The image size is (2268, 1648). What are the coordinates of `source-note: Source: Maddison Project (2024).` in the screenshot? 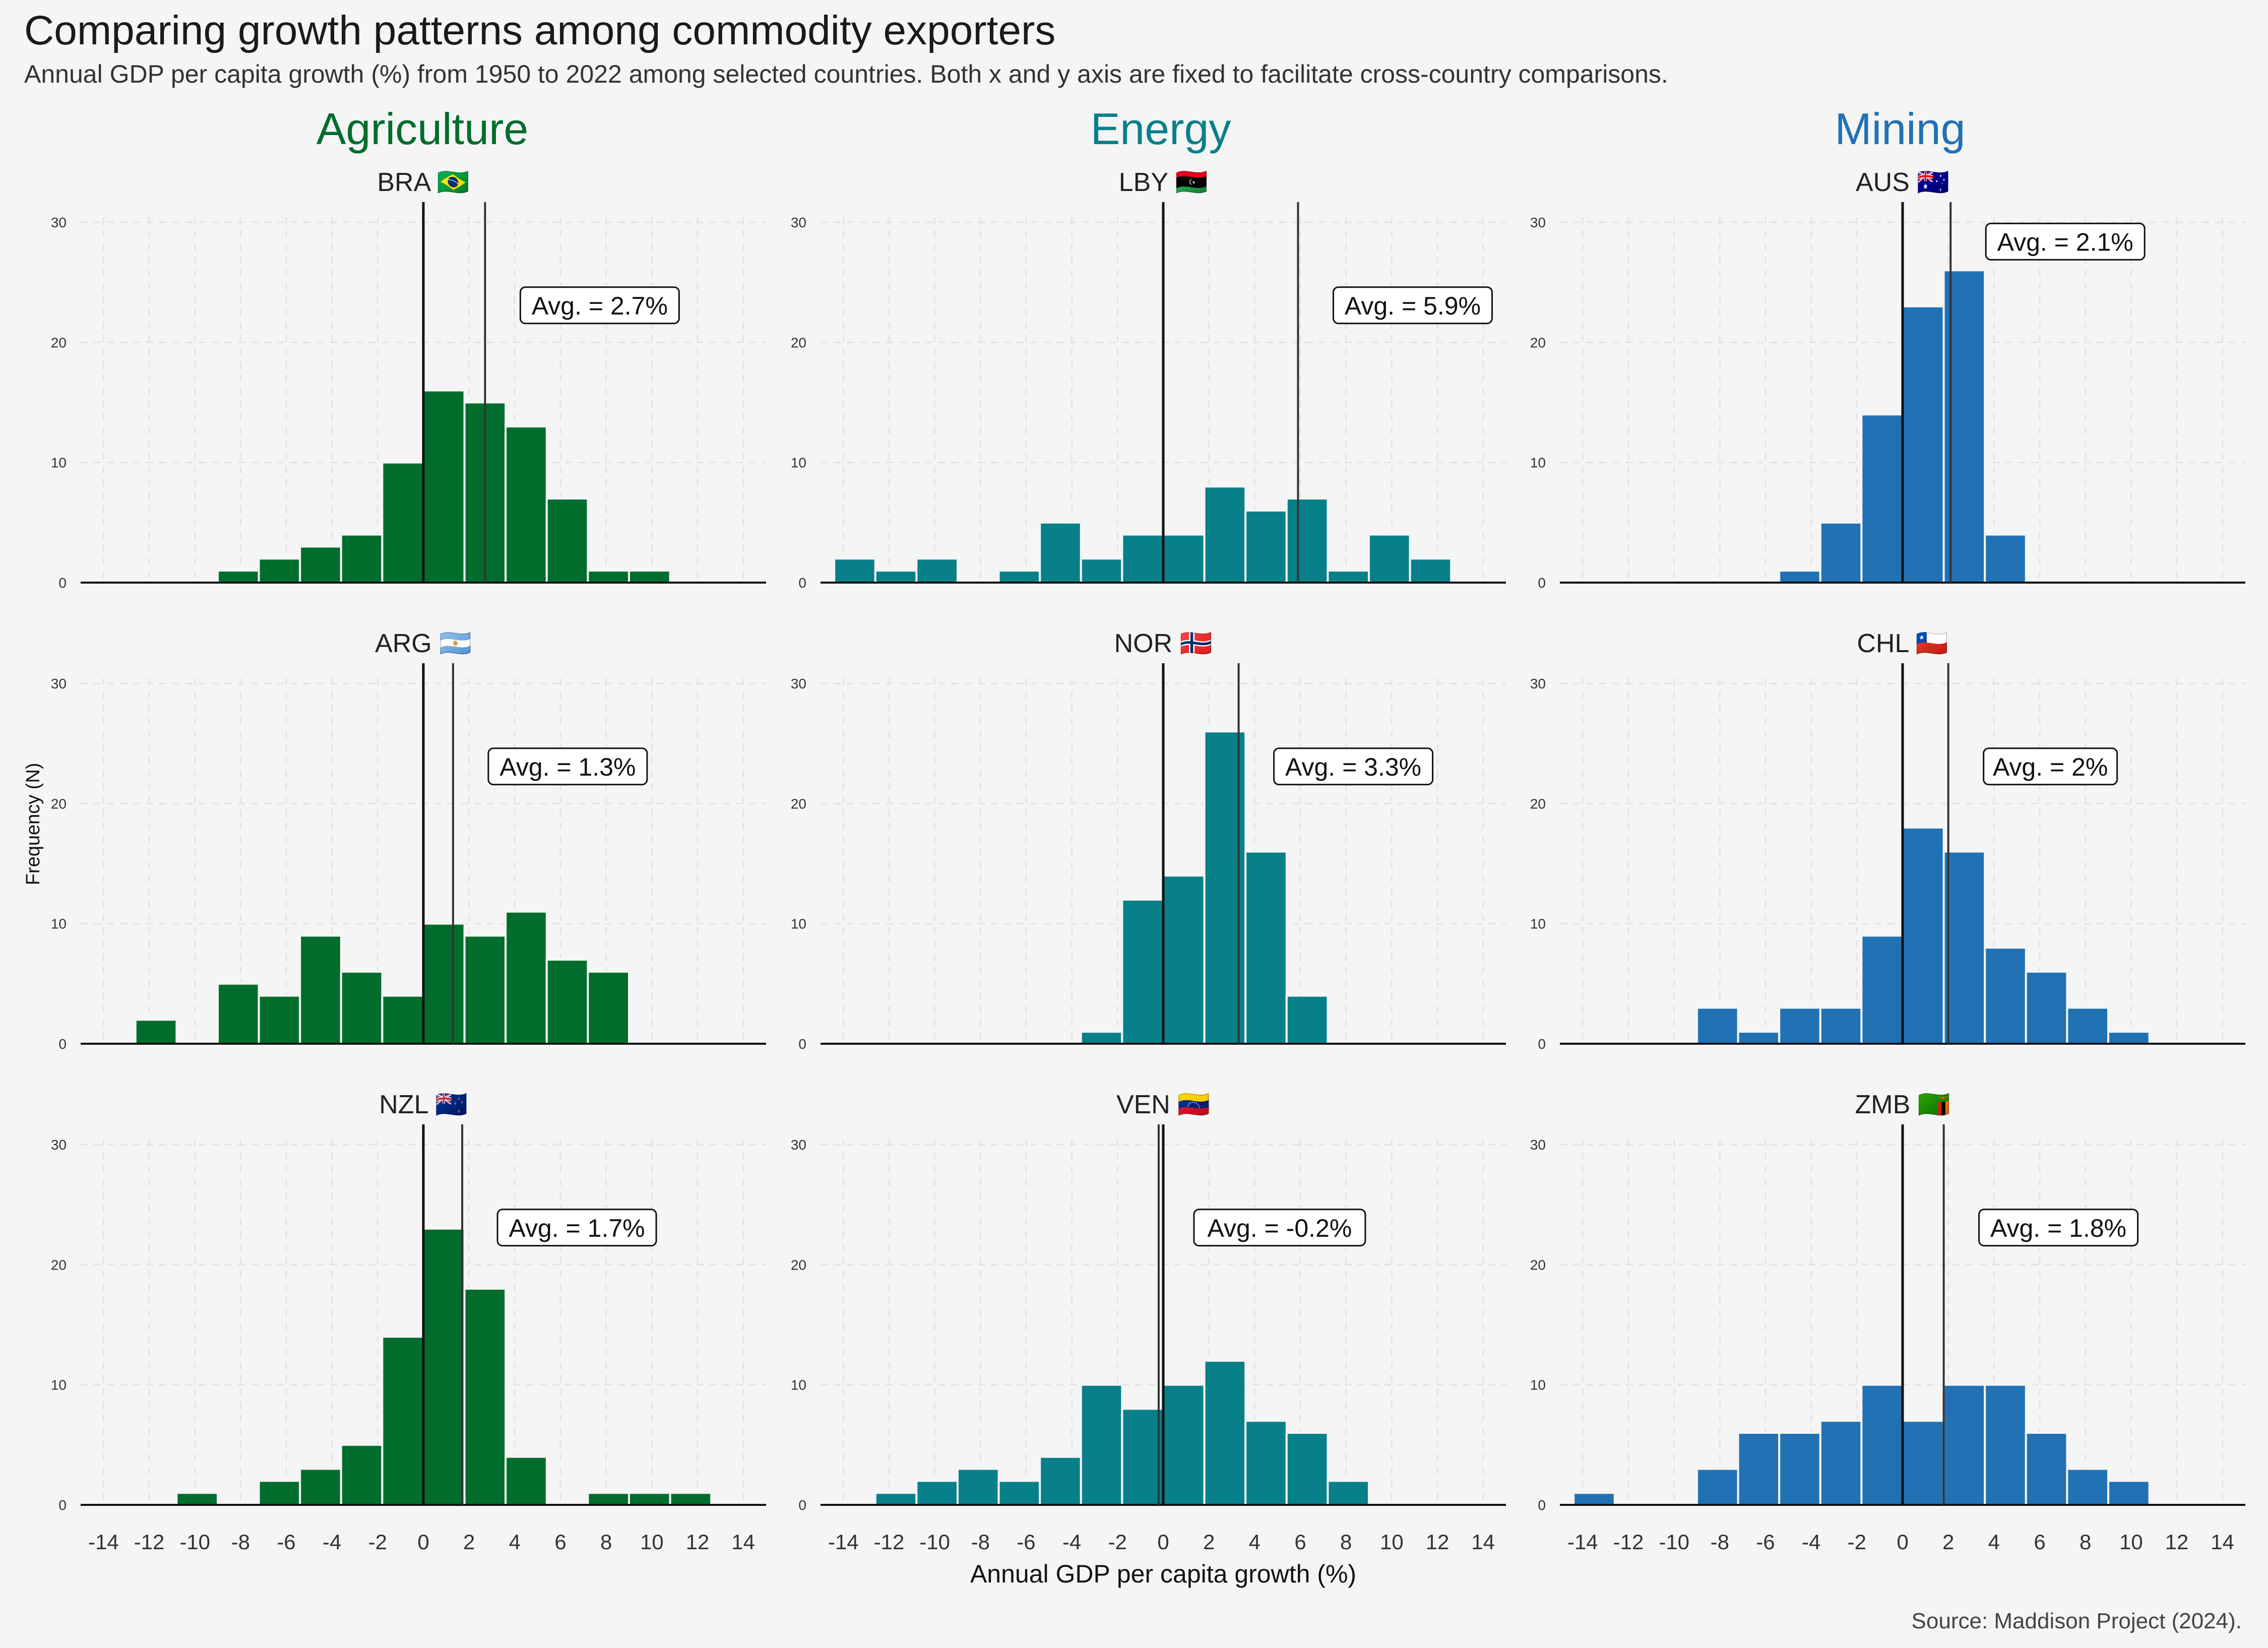 It's located at (2076, 1621).